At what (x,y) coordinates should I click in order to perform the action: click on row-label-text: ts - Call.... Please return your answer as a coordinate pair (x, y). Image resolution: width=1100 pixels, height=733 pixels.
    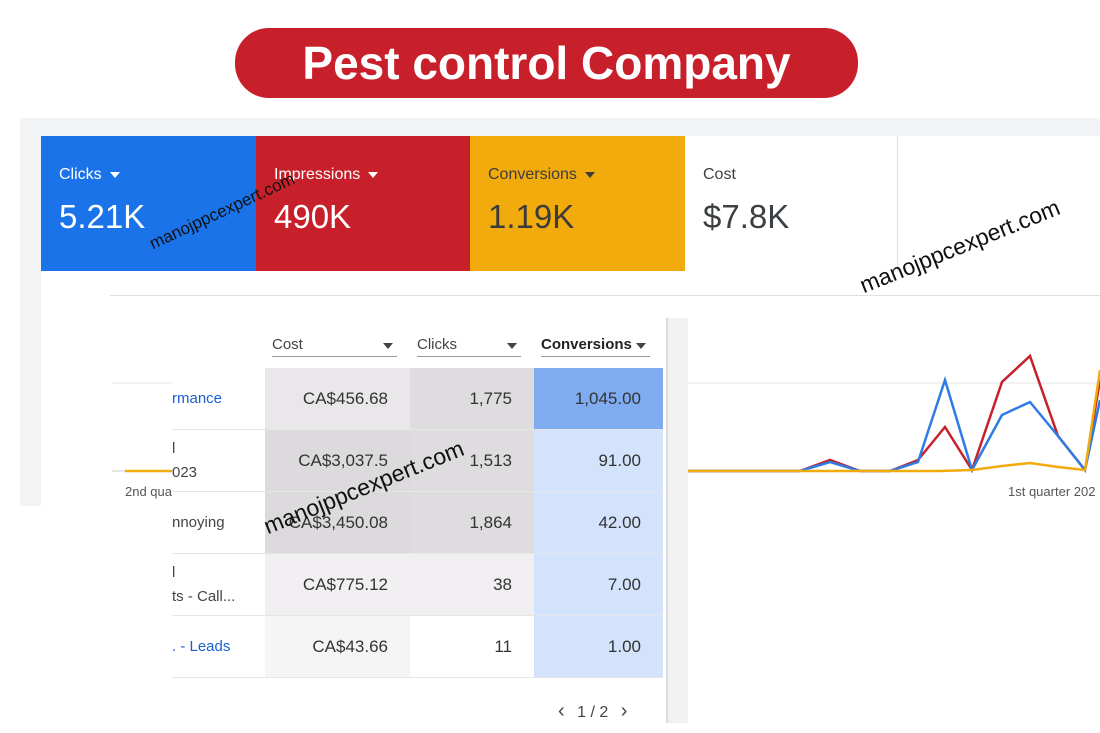
    Looking at the image, I should click on (204, 596).